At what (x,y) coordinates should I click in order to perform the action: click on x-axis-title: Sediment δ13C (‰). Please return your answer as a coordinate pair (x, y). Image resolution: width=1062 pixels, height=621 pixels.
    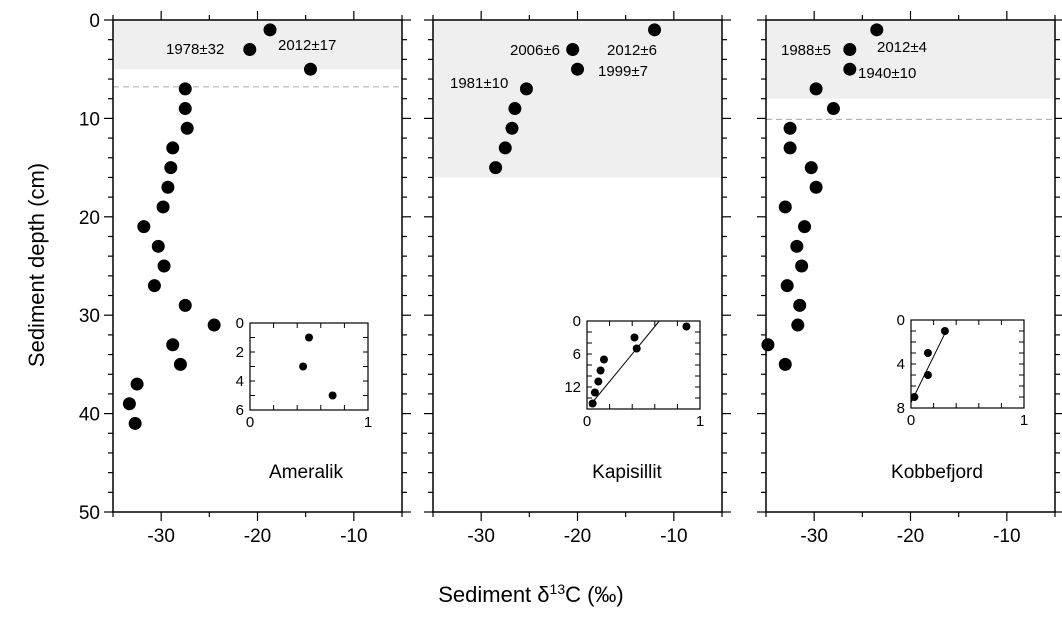
    Looking at the image, I should click on (531, 594).